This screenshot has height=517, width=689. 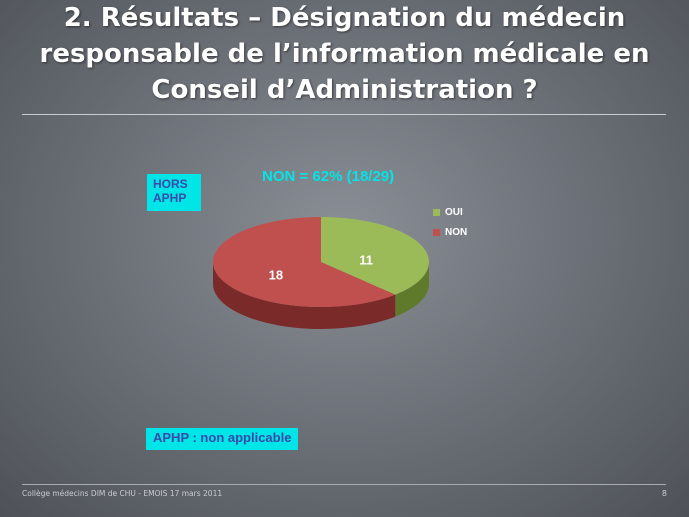 I want to click on legend-swatch-non, so click(x=436, y=232).